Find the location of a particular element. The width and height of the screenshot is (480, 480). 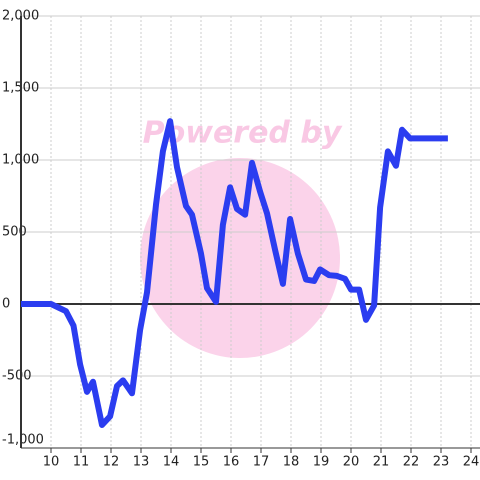

x-tick-label: 16 is located at coordinates (231, 462).